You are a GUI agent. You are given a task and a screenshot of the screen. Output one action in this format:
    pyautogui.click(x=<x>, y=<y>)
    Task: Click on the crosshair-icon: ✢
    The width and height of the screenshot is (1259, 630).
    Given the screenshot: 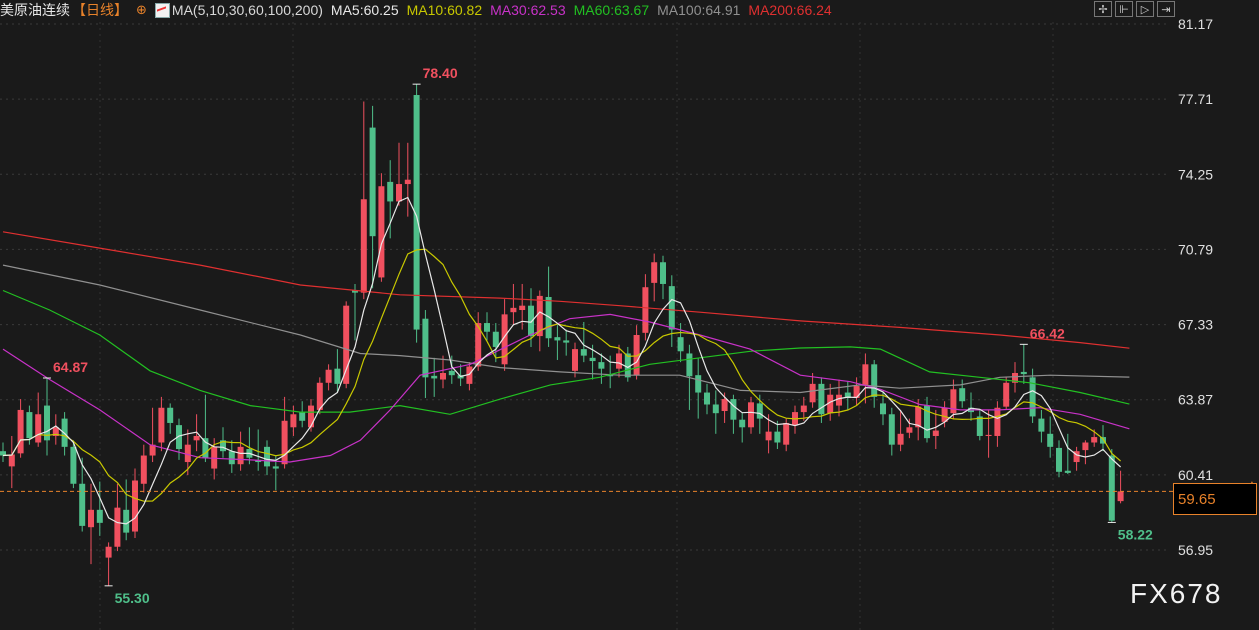 What is the action you would take?
    pyautogui.click(x=1103, y=9)
    